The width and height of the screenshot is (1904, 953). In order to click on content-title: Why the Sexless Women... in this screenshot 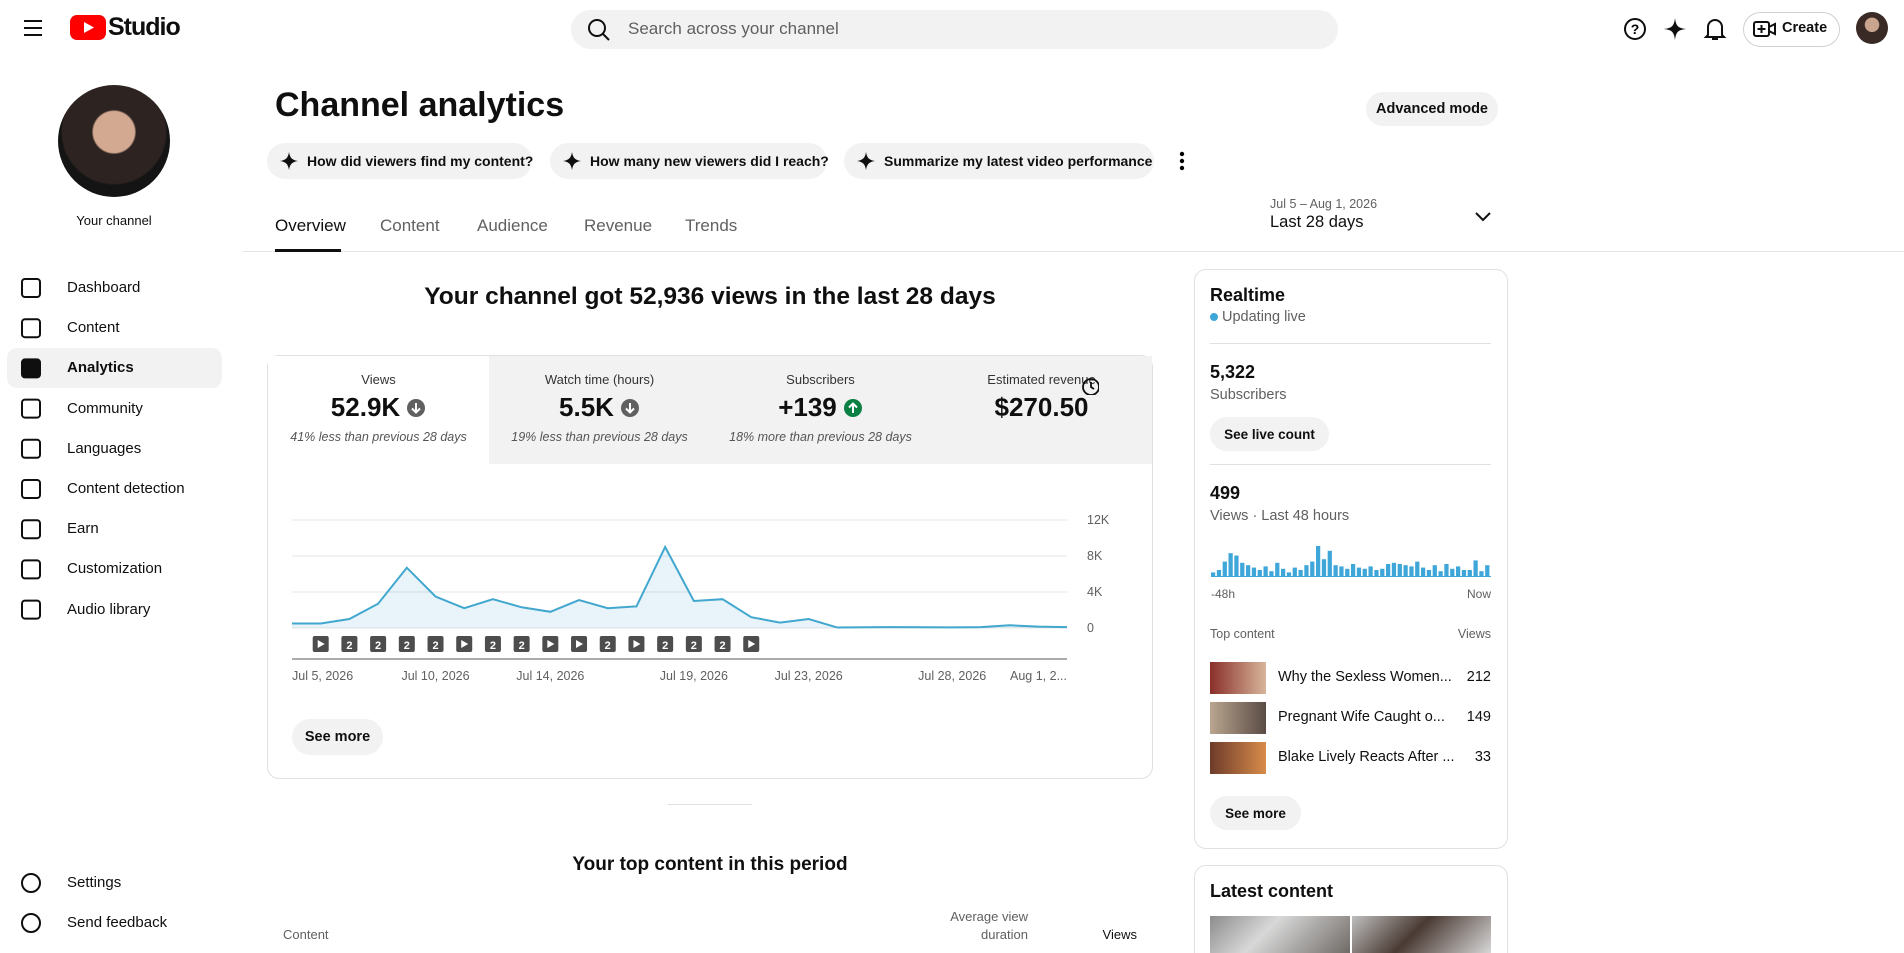, I will do `click(1365, 677)`.